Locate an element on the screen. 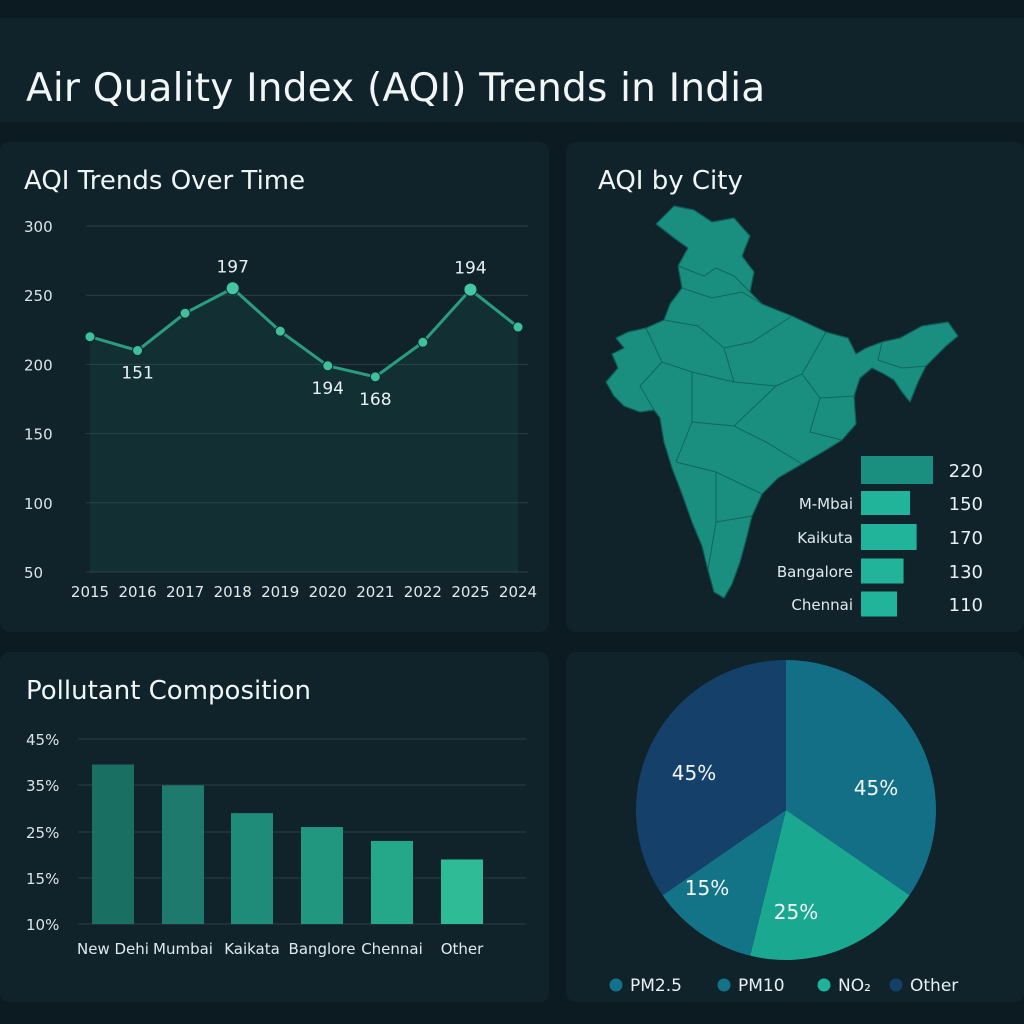 This screenshot has height=1024, width=1024. legend-label: NO₂ is located at coordinates (854, 986).